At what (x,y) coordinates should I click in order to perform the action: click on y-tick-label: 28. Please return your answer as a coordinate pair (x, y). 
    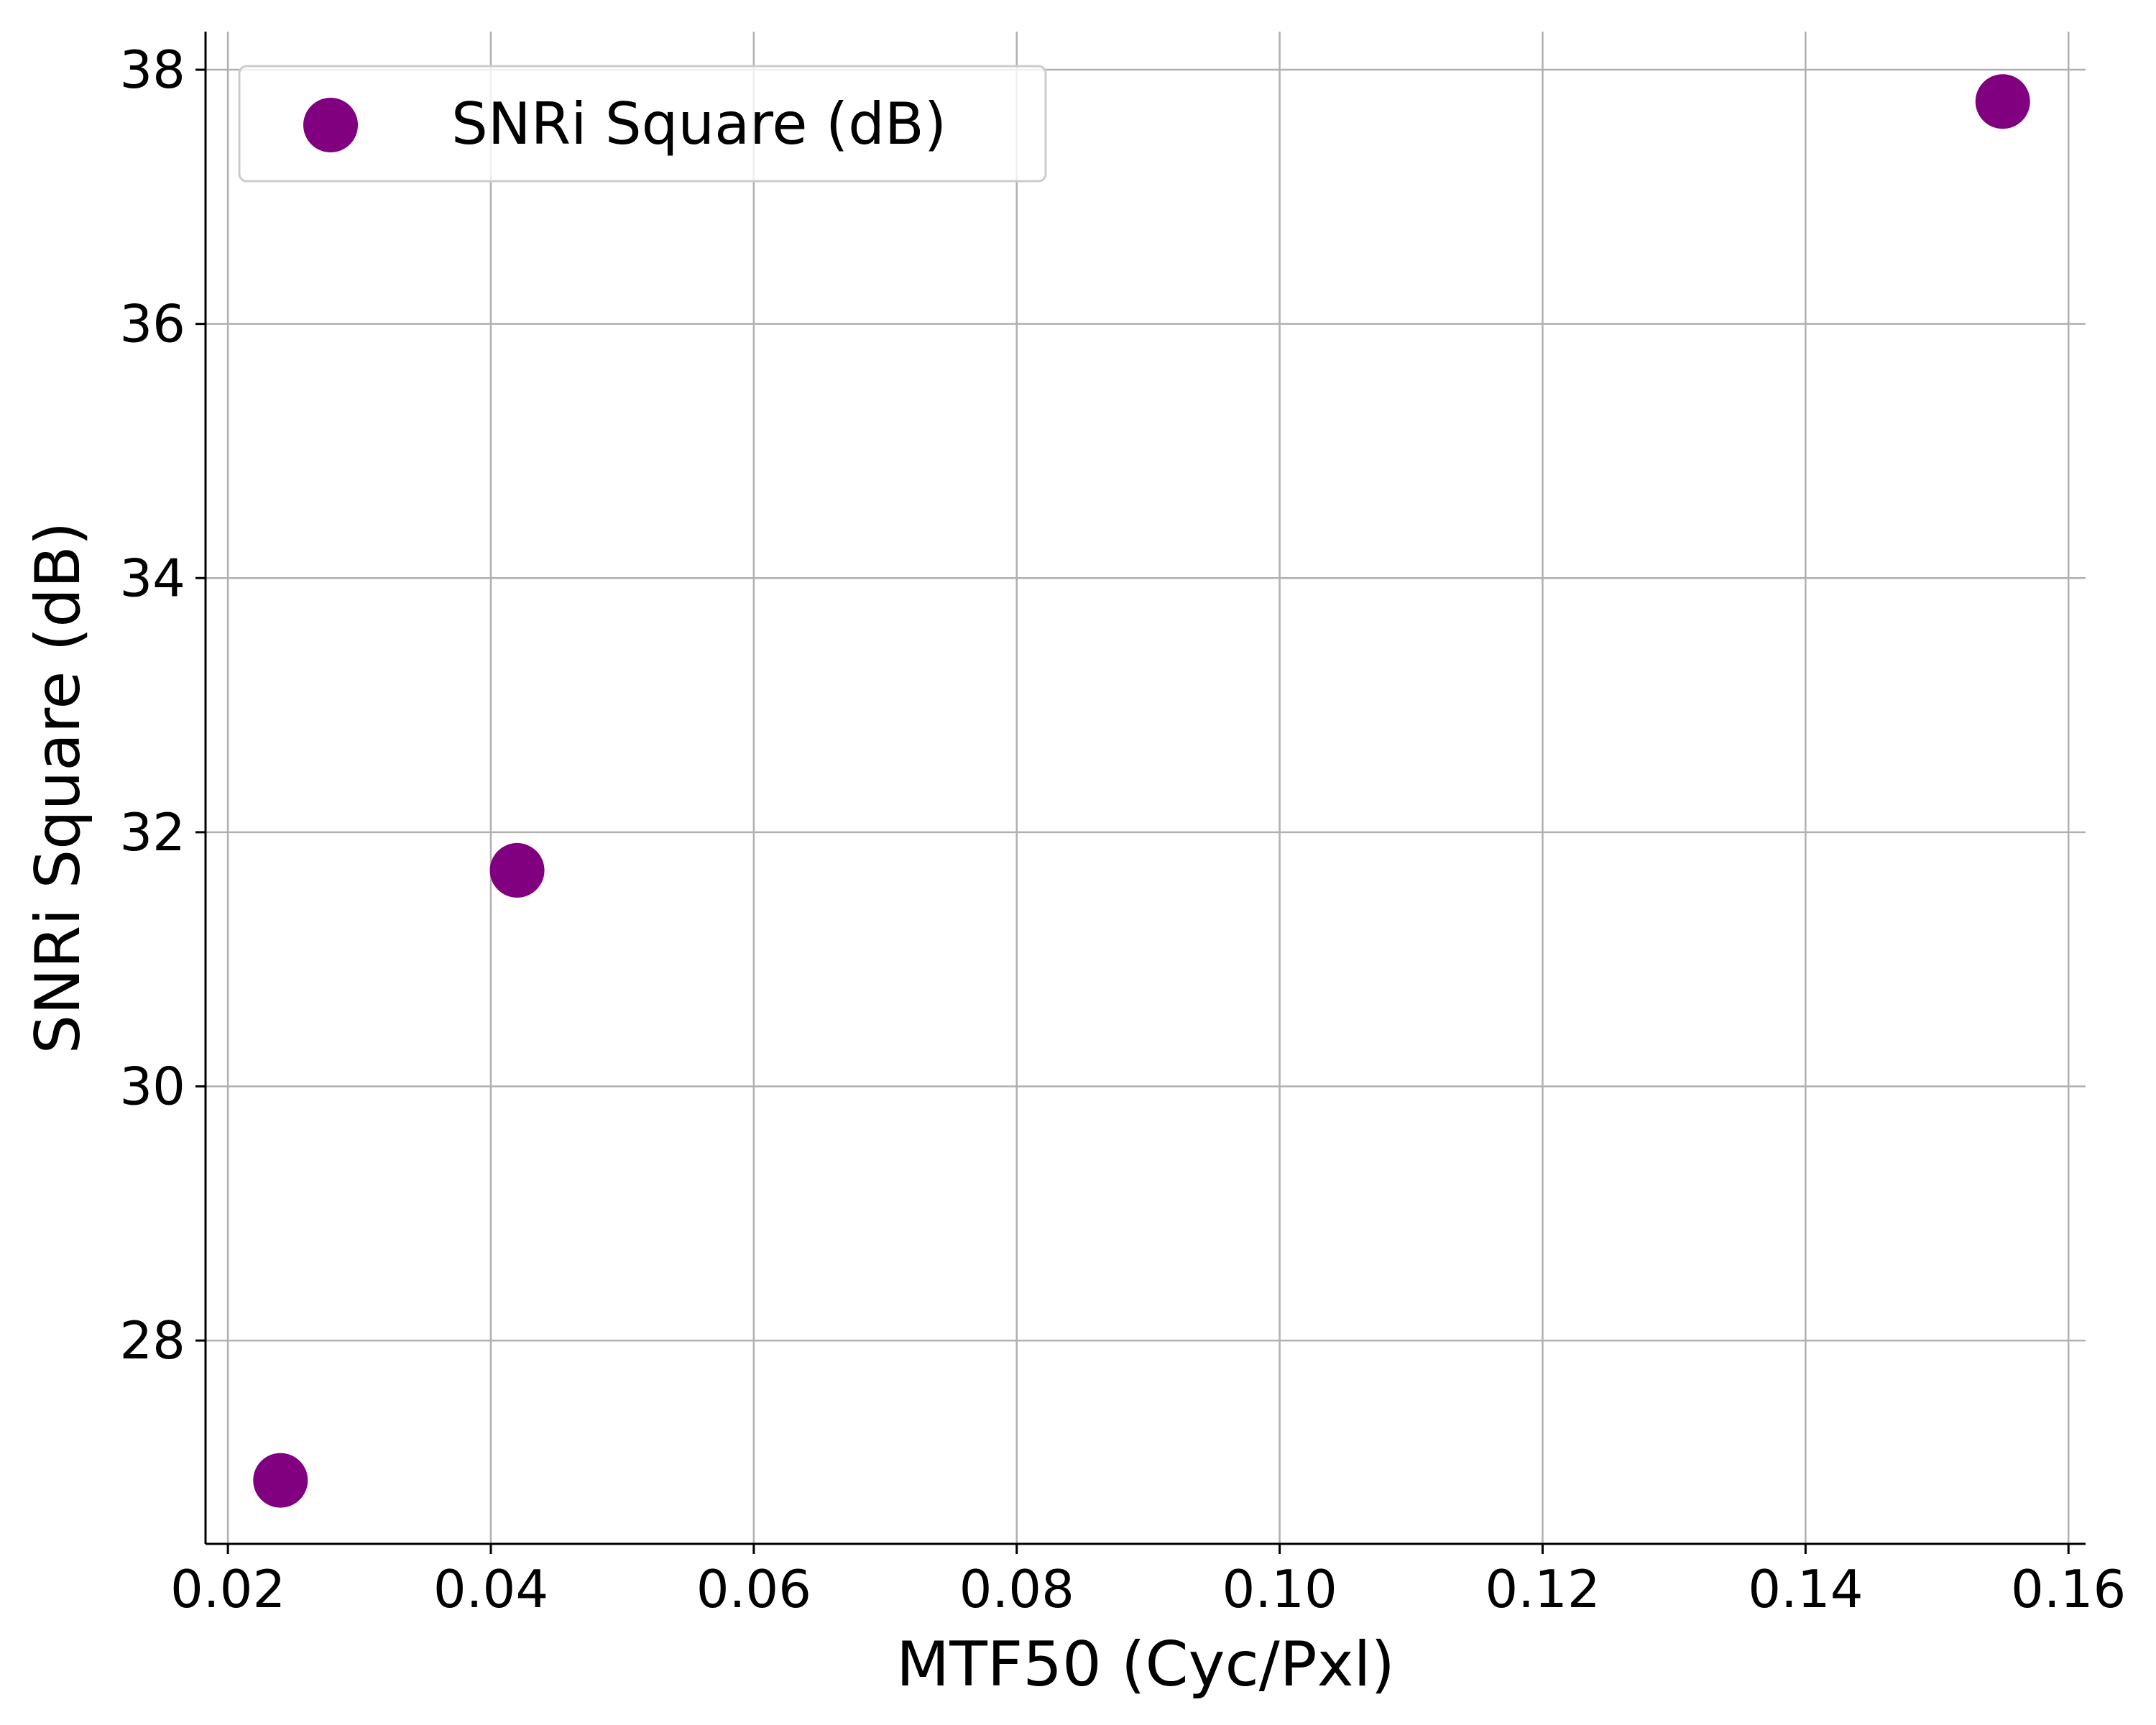
    Looking at the image, I should click on (152, 1340).